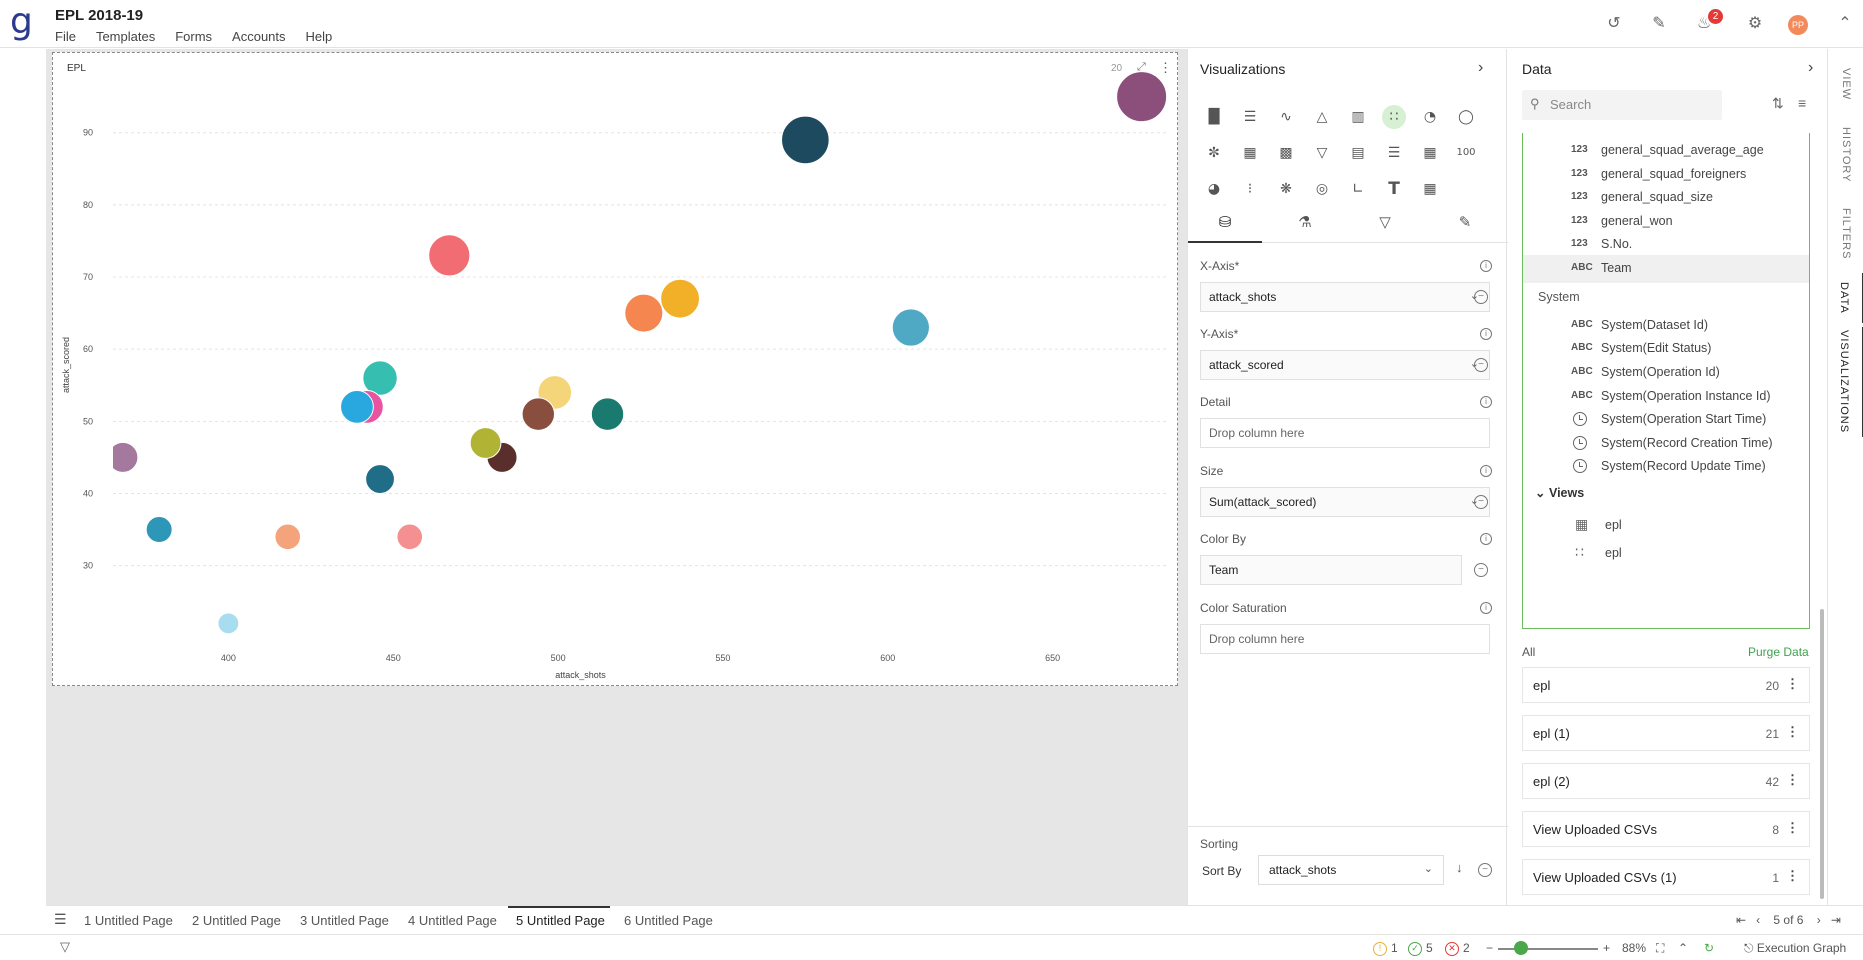 The image size is (1863, 960). Describe the element at coordinates (1394, 189) in the screenshot. I see `text-icon: T` at that location.